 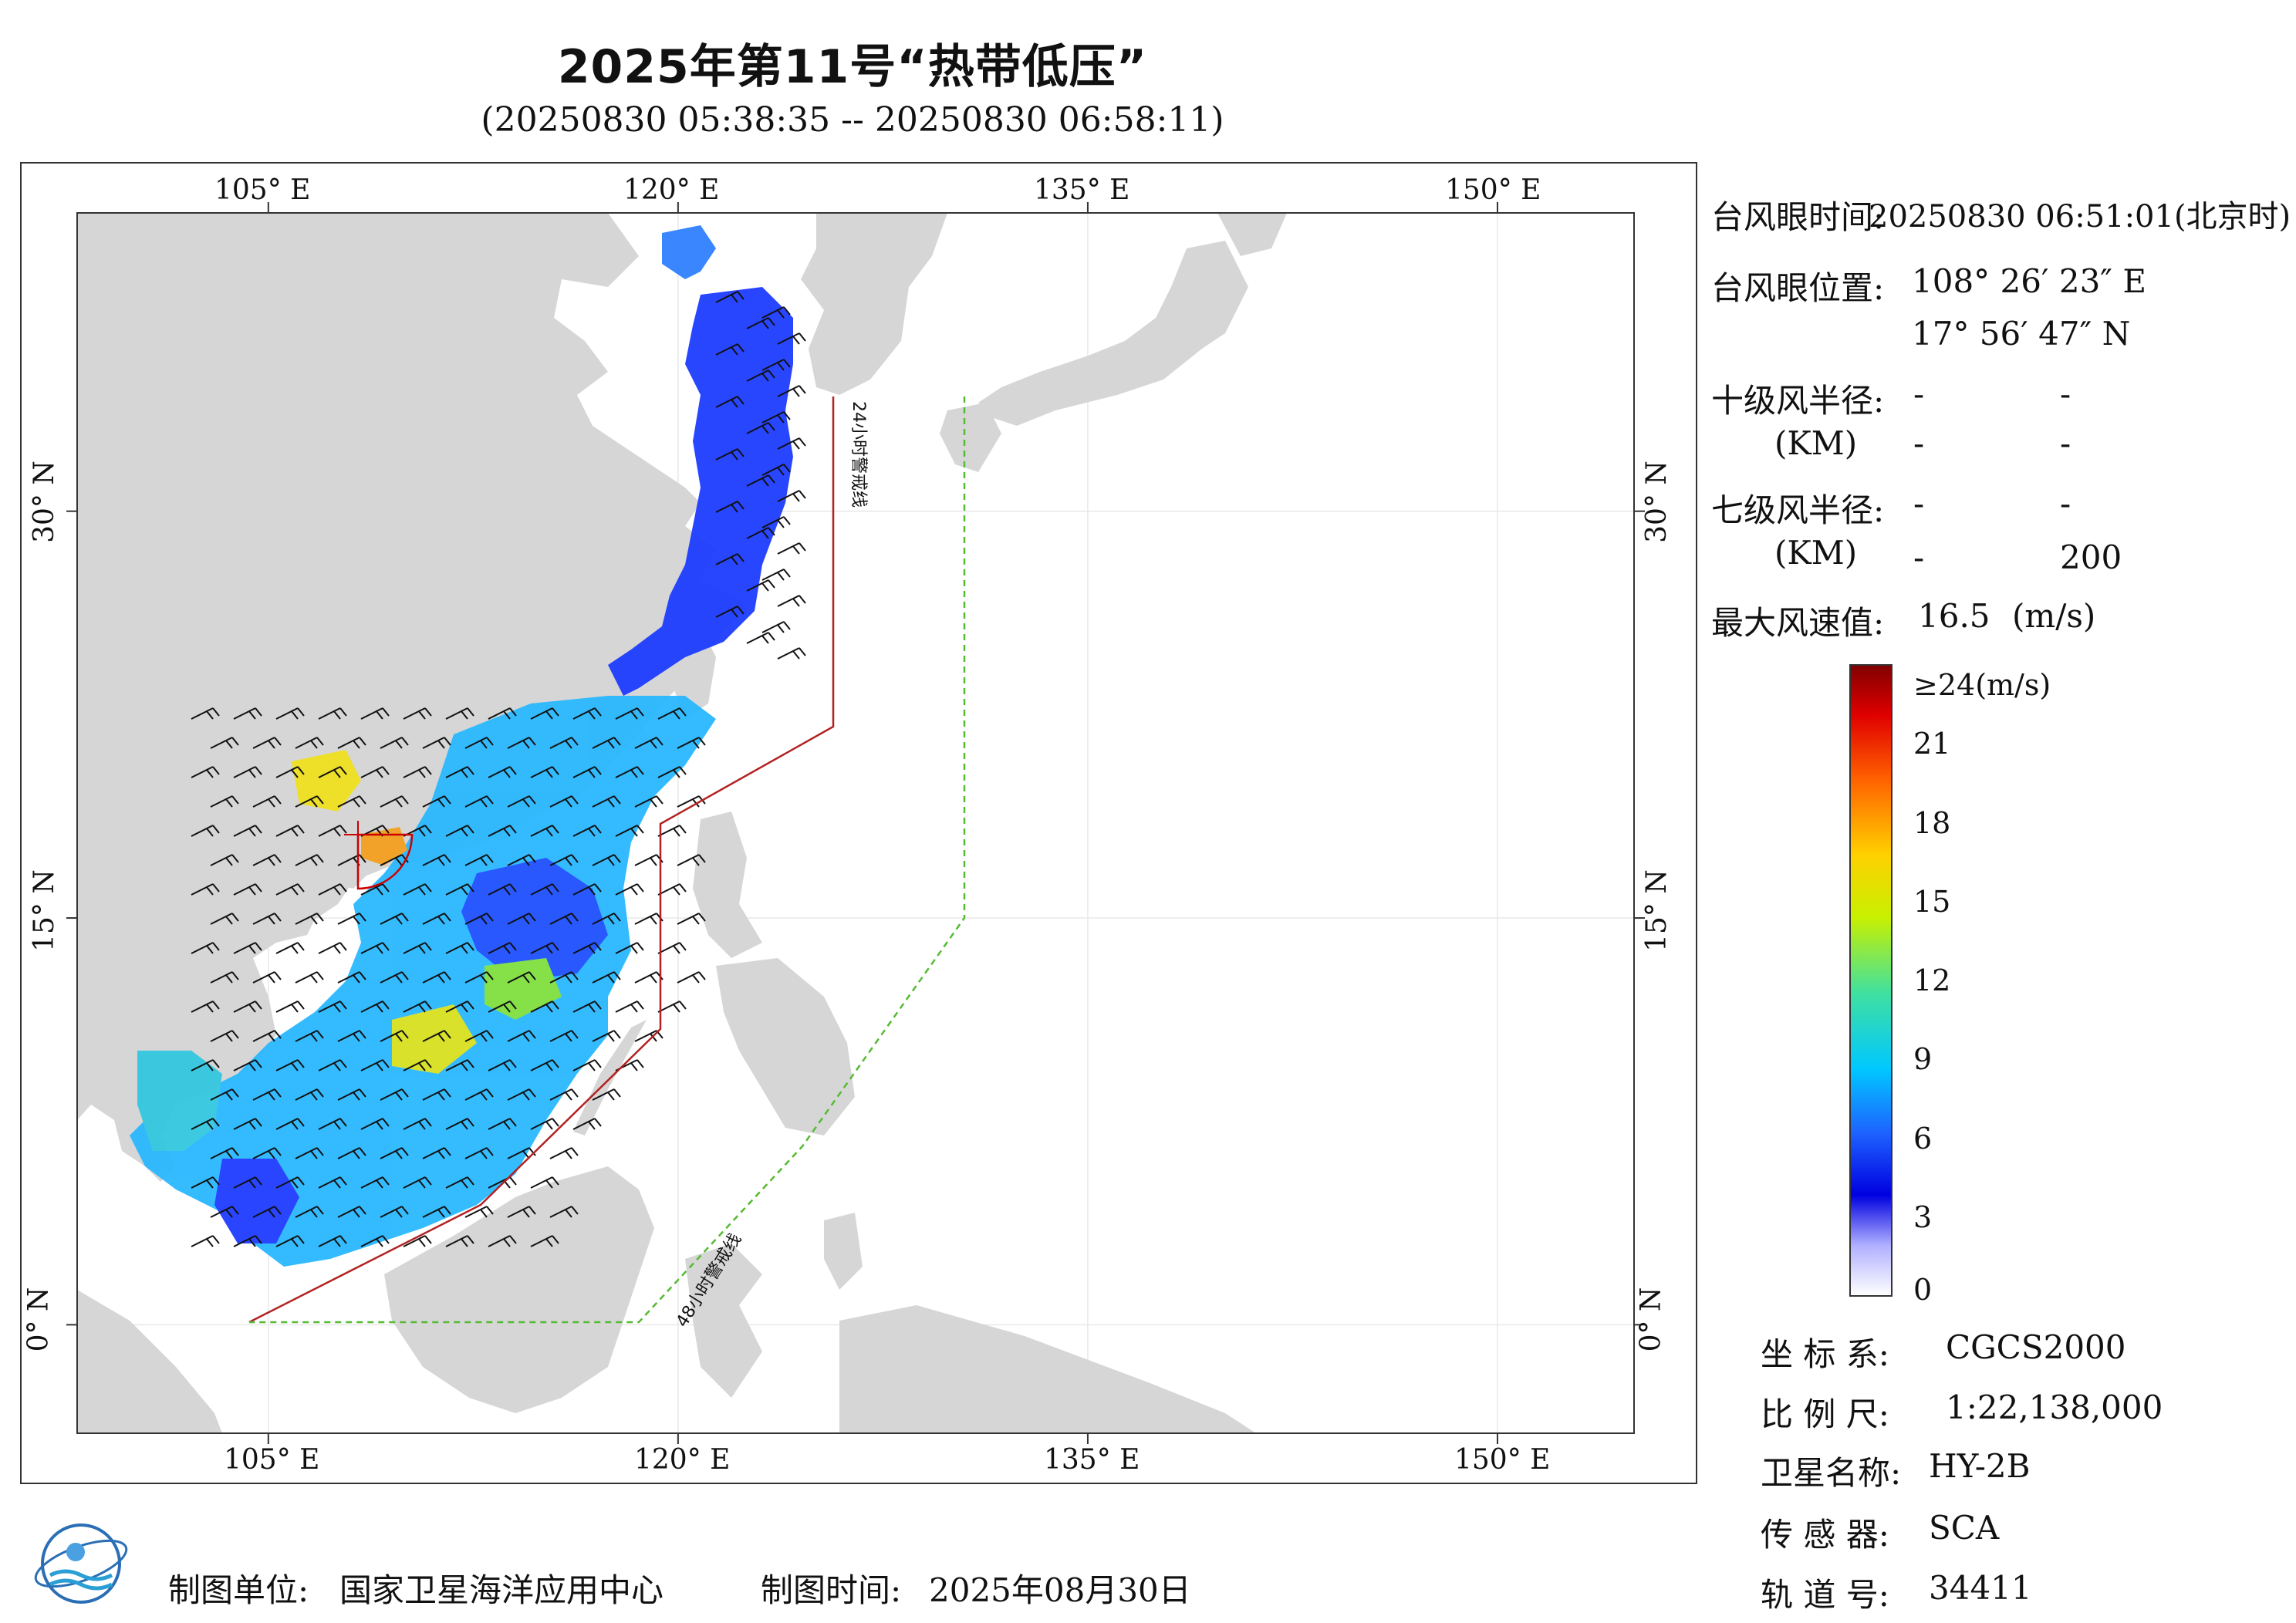 What do you see at coordinates (689, 252) in the screenshot?
I see `swath-yellow-sea` at bounding box center [689, 252].